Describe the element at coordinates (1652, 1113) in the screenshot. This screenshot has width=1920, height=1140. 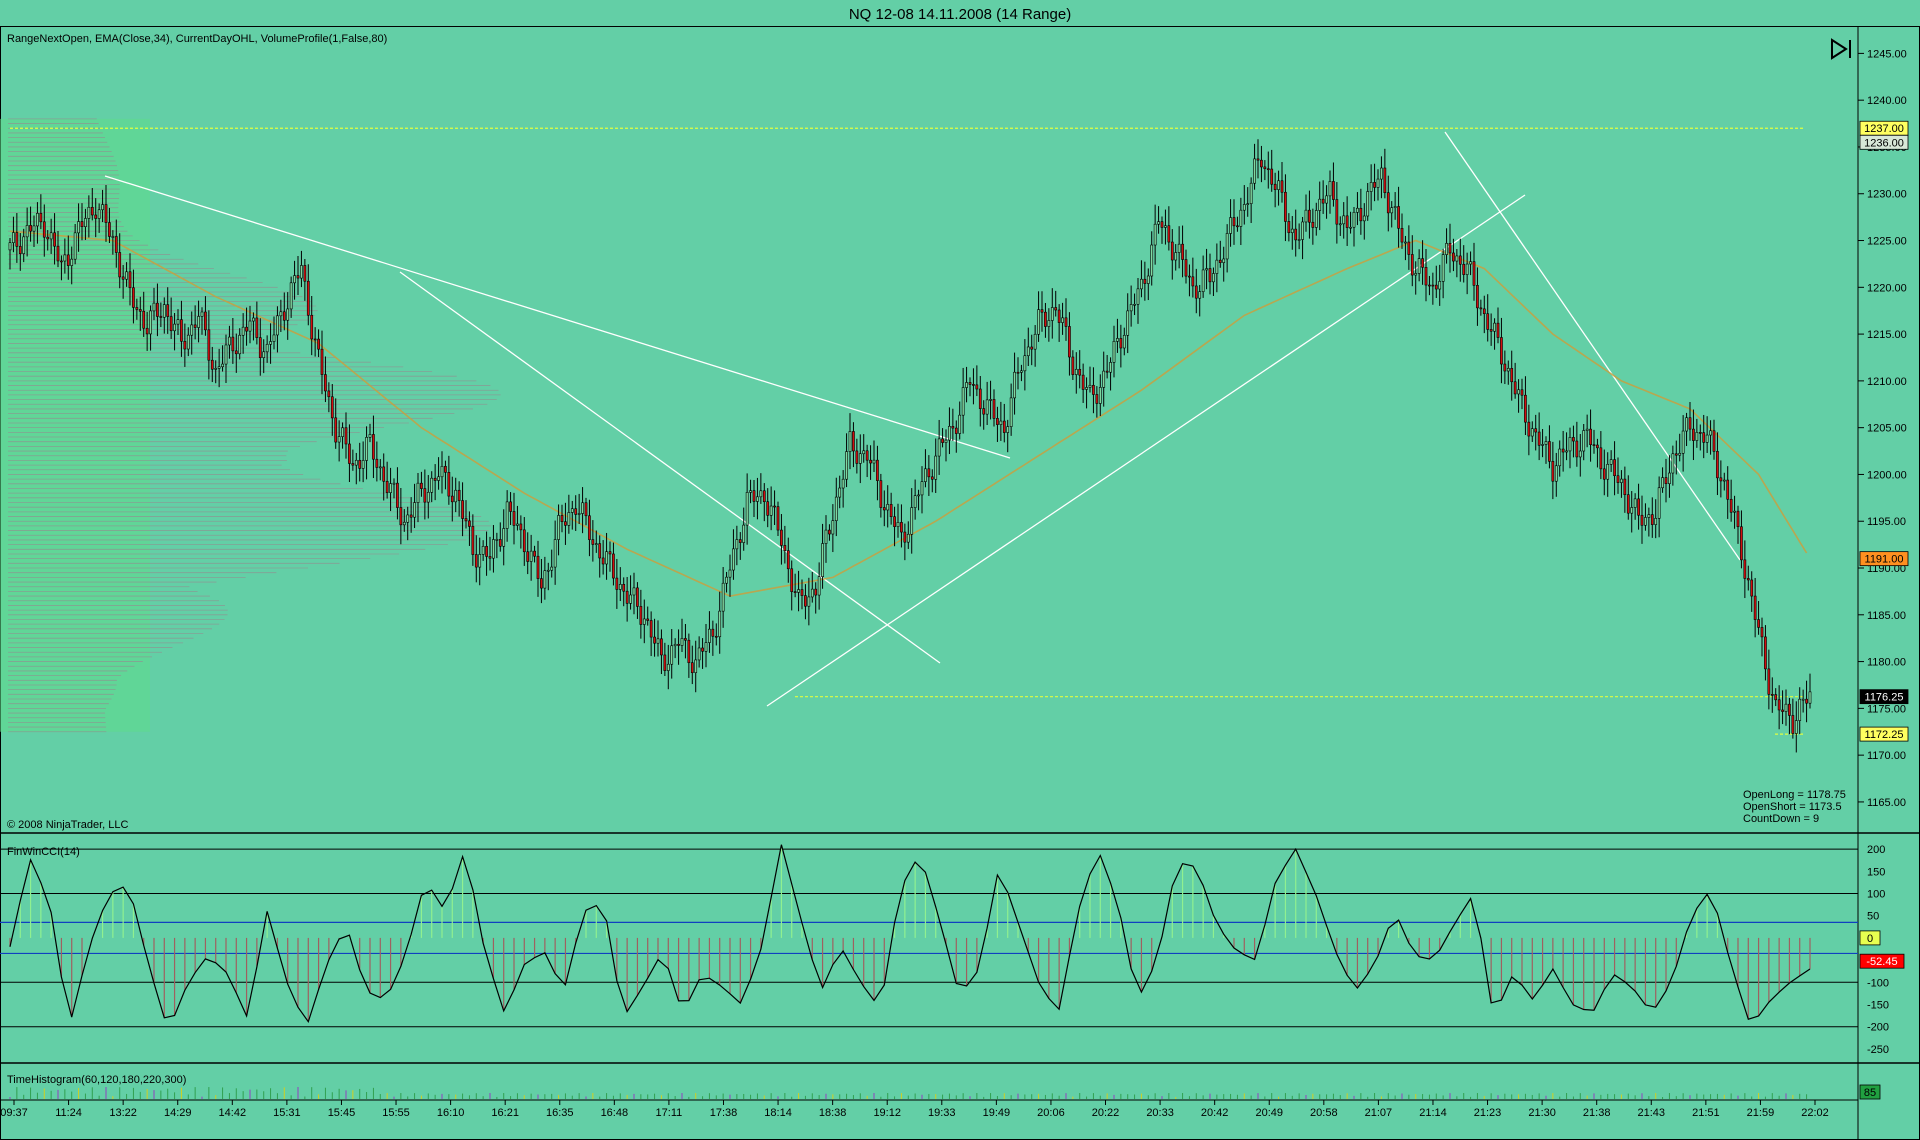
I see `time-tick-label: 21:43` at that location.